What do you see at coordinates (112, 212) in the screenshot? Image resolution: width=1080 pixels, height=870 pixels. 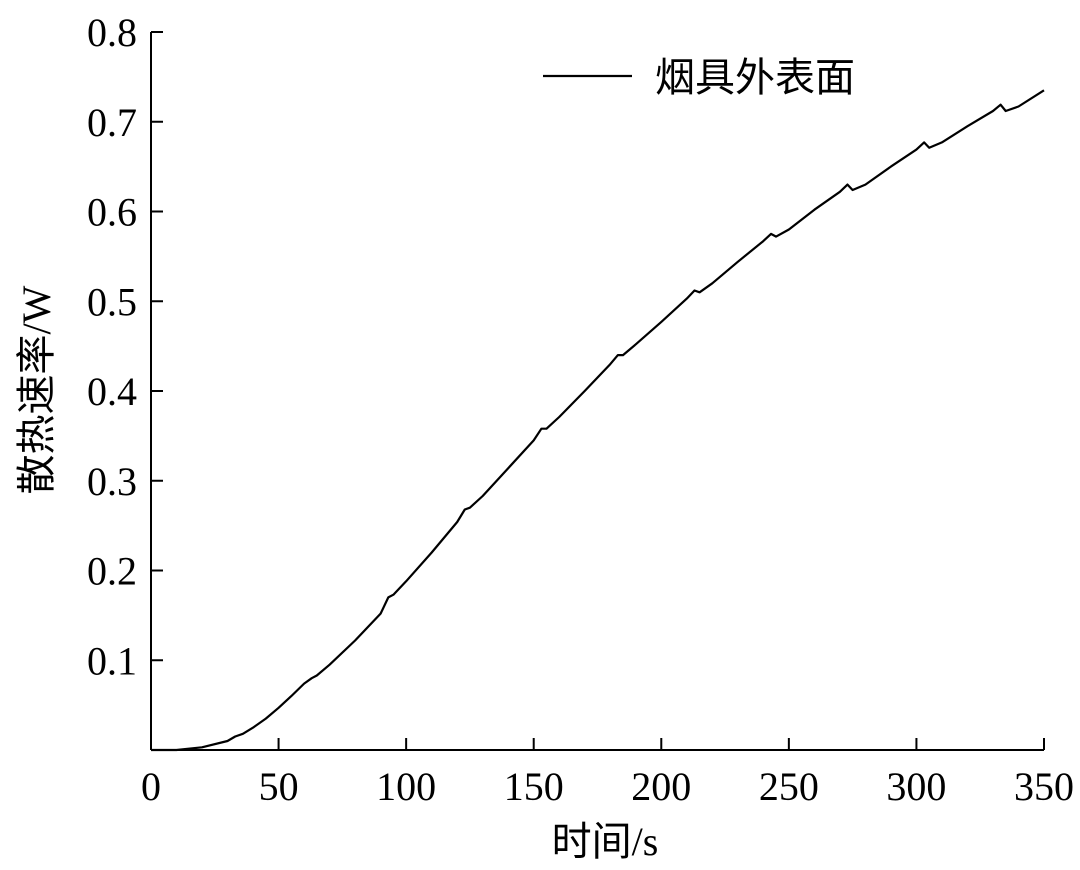 I see `y-tick-label: 0.6` at bounding box center [112, 212].